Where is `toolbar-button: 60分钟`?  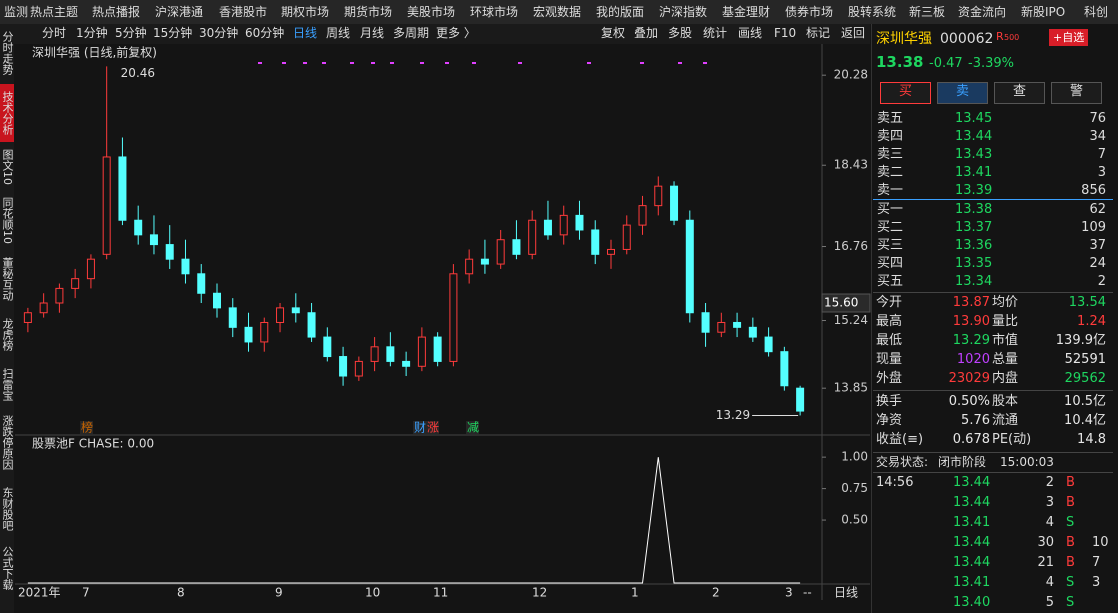
toolbar-button: 60分钟 is located at coordinates (265, 33).